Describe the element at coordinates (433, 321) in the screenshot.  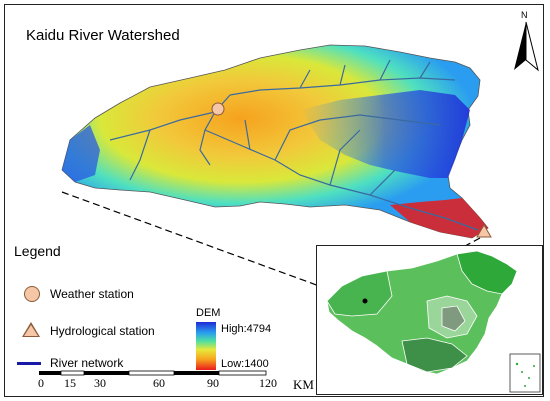
I see `china-inset-map` at that location.